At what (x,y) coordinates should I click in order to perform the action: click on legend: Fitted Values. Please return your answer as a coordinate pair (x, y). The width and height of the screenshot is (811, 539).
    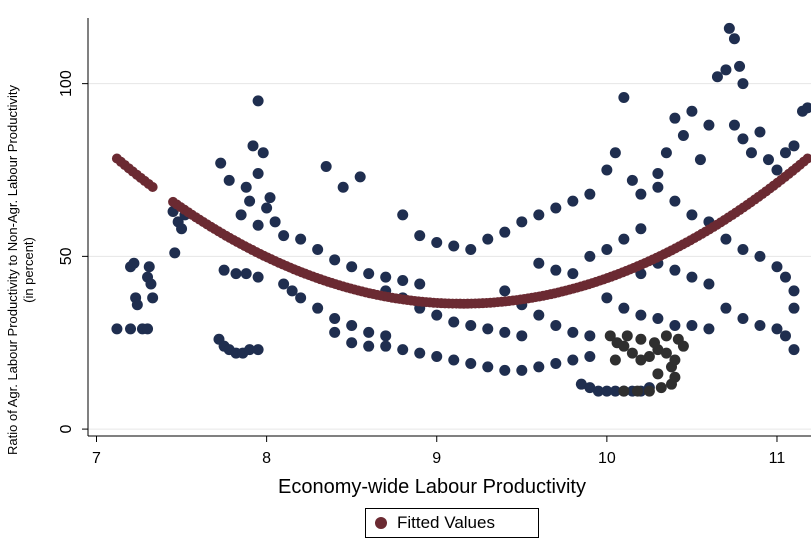
    Looking at the image, I should click on (452, 523).